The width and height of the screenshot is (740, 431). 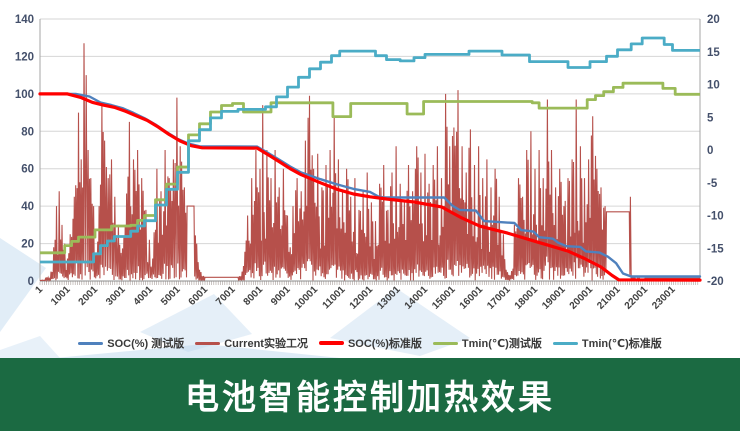 What do you see at coordinates (554, 298) in the screenshot?
I see `x-tick-label: 19001` at bounding box center [554, 298].